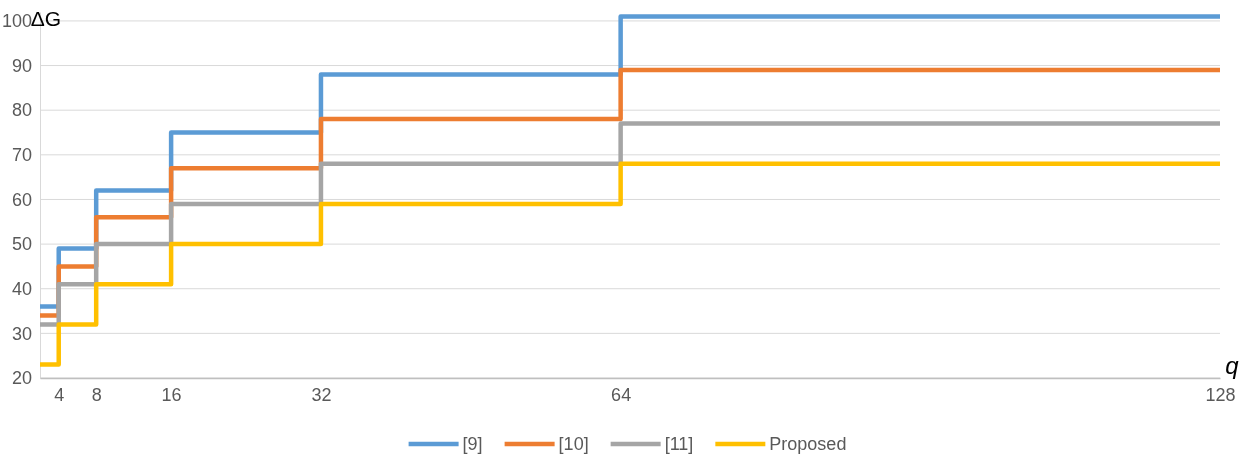  Describe the element at coordinates (679, 444) in the screenshot. I see `legend-label: [11]` at that location.